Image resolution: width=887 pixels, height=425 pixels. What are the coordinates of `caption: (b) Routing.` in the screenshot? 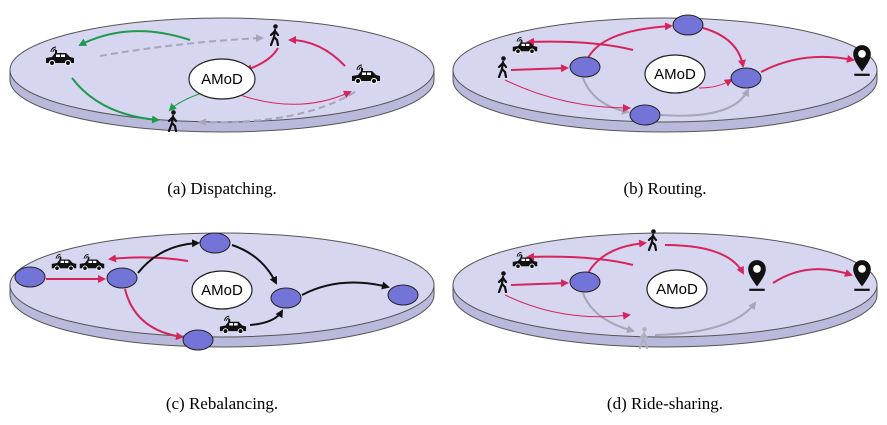 It's located at (664, 188).